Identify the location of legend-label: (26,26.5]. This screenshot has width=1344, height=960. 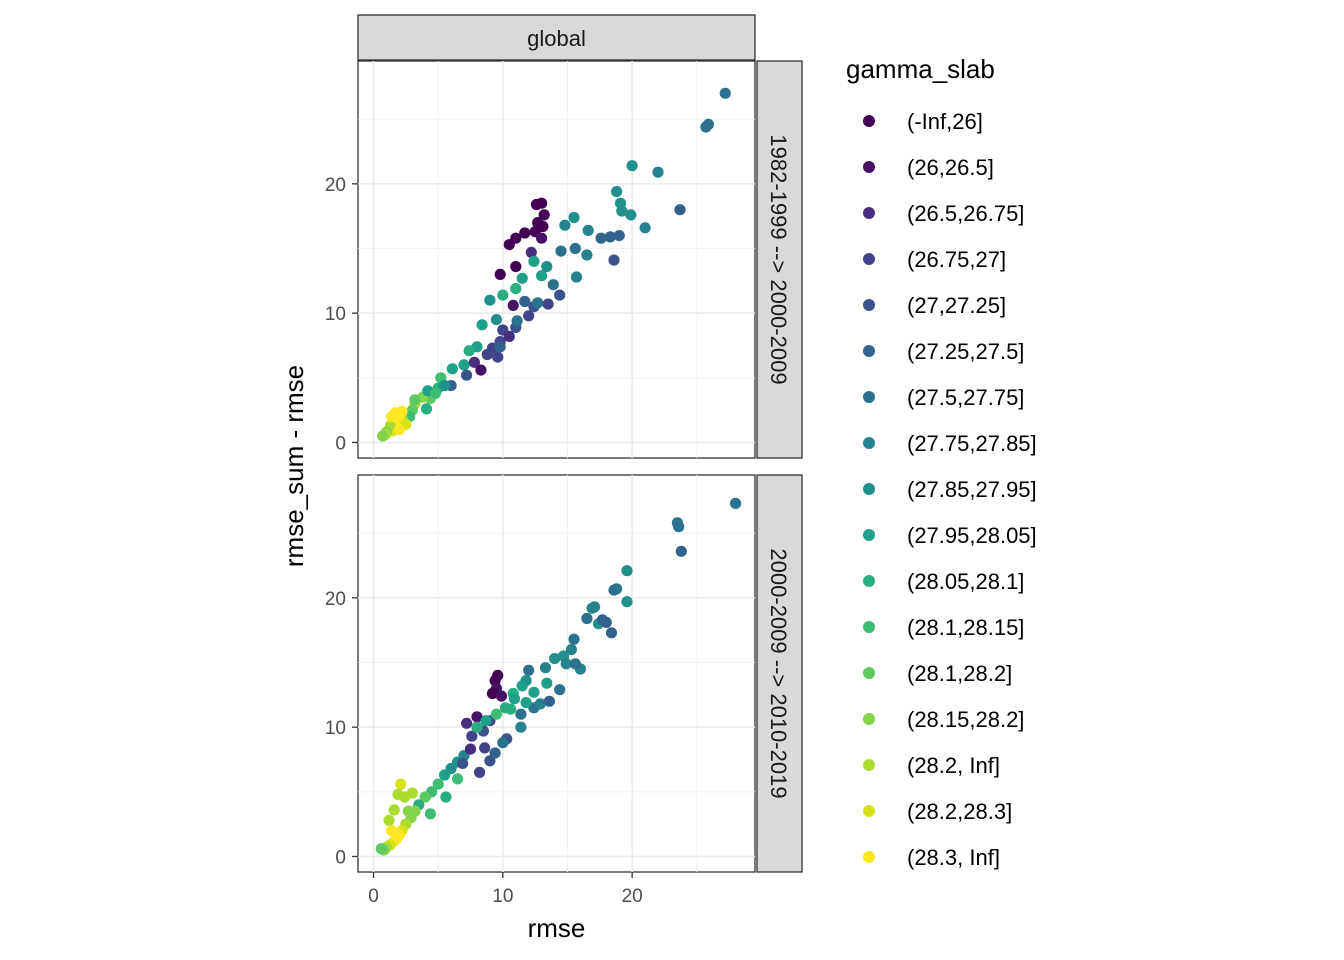
(950, 167).